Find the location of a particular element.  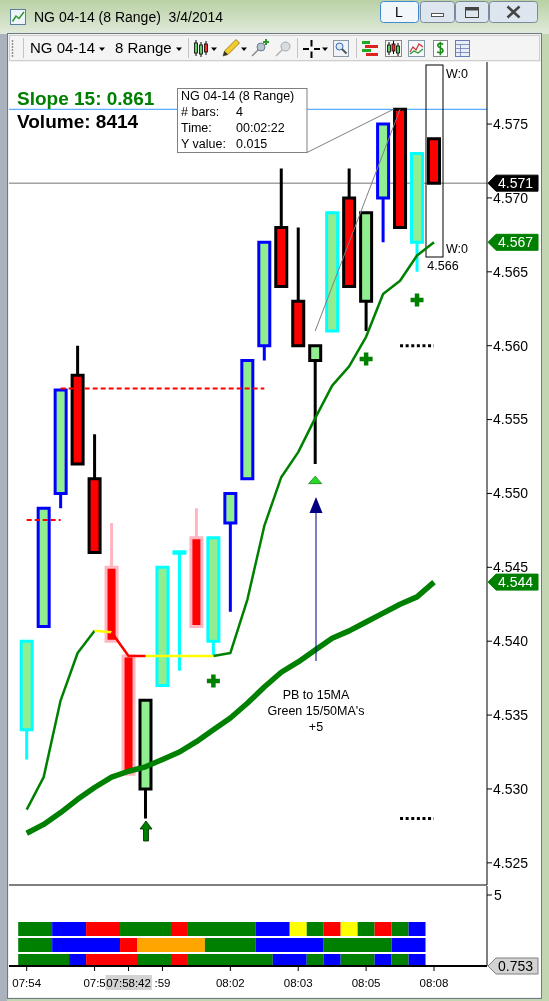

y-tick-label: 4.560 is located at coordinates (511, 345).